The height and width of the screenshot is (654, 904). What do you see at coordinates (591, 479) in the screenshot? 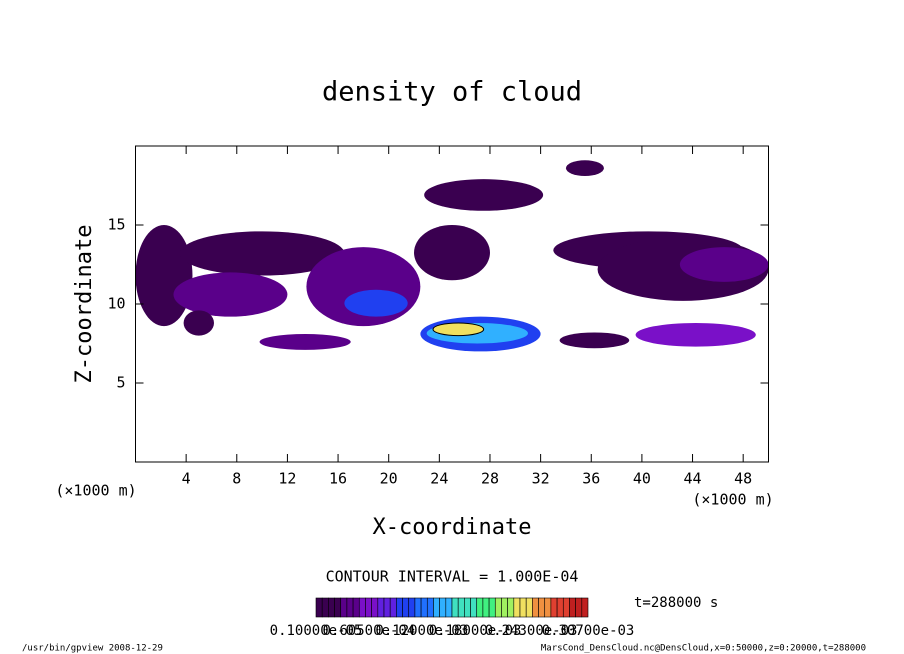
I see `x-tick-label: 36` at bounding box center [591, 479].